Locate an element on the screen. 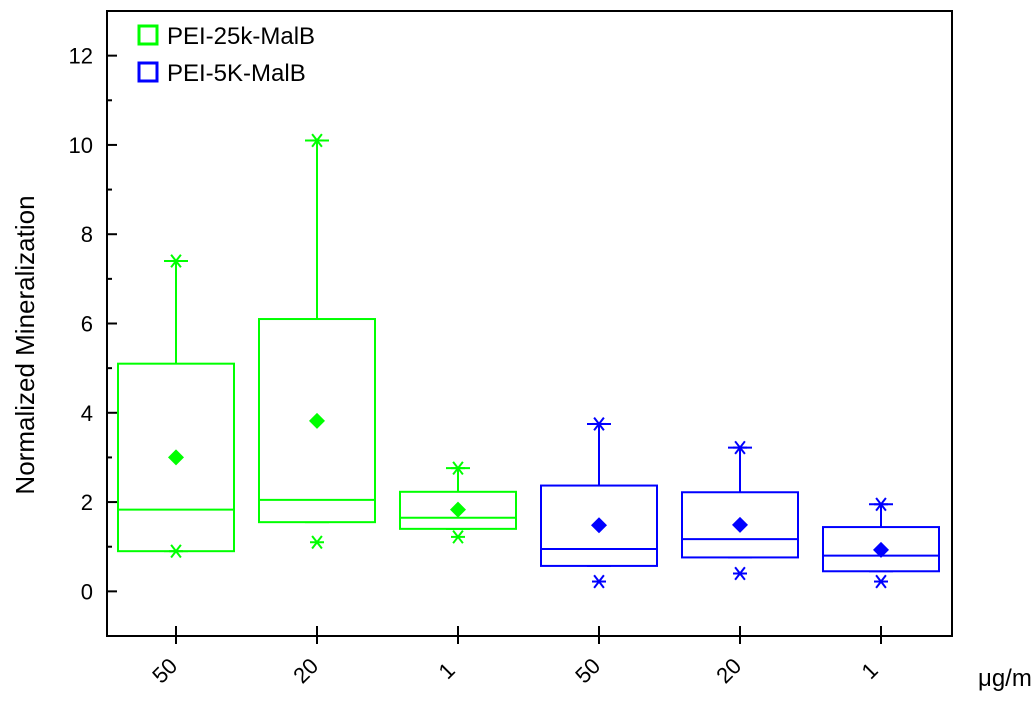 The height and width of the screenshot is (704, 1033). y-axis: 0 2 4 6 8 10 12 is located at coordinates (93, 323).